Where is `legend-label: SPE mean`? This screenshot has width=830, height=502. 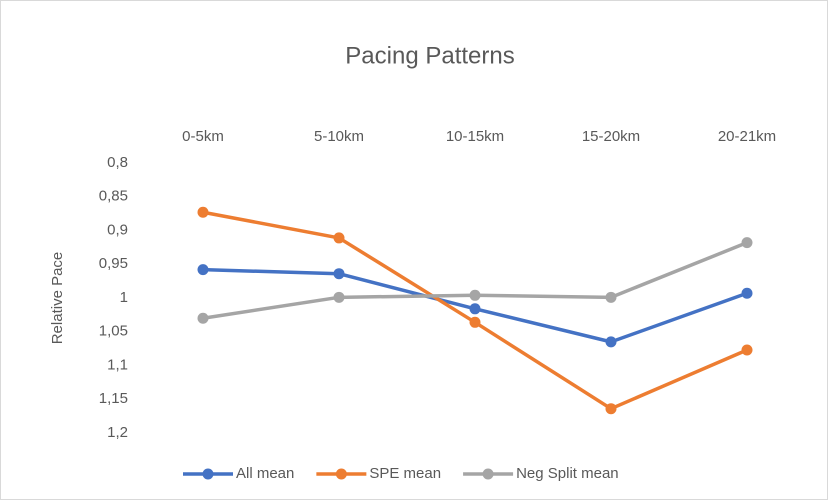
legend-label: SPE mean is located at coordinates (405, 473).